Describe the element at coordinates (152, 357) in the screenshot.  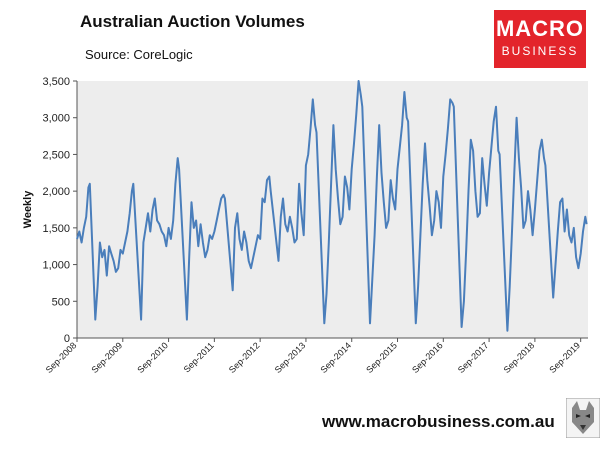
I see `x-tick-label: Sep-2010` at that location.